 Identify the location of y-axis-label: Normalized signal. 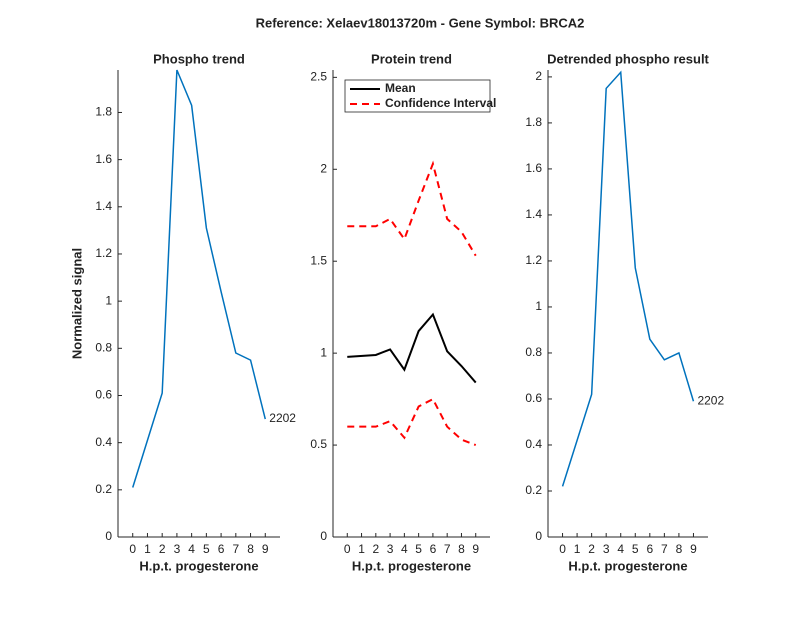
(76, 303).